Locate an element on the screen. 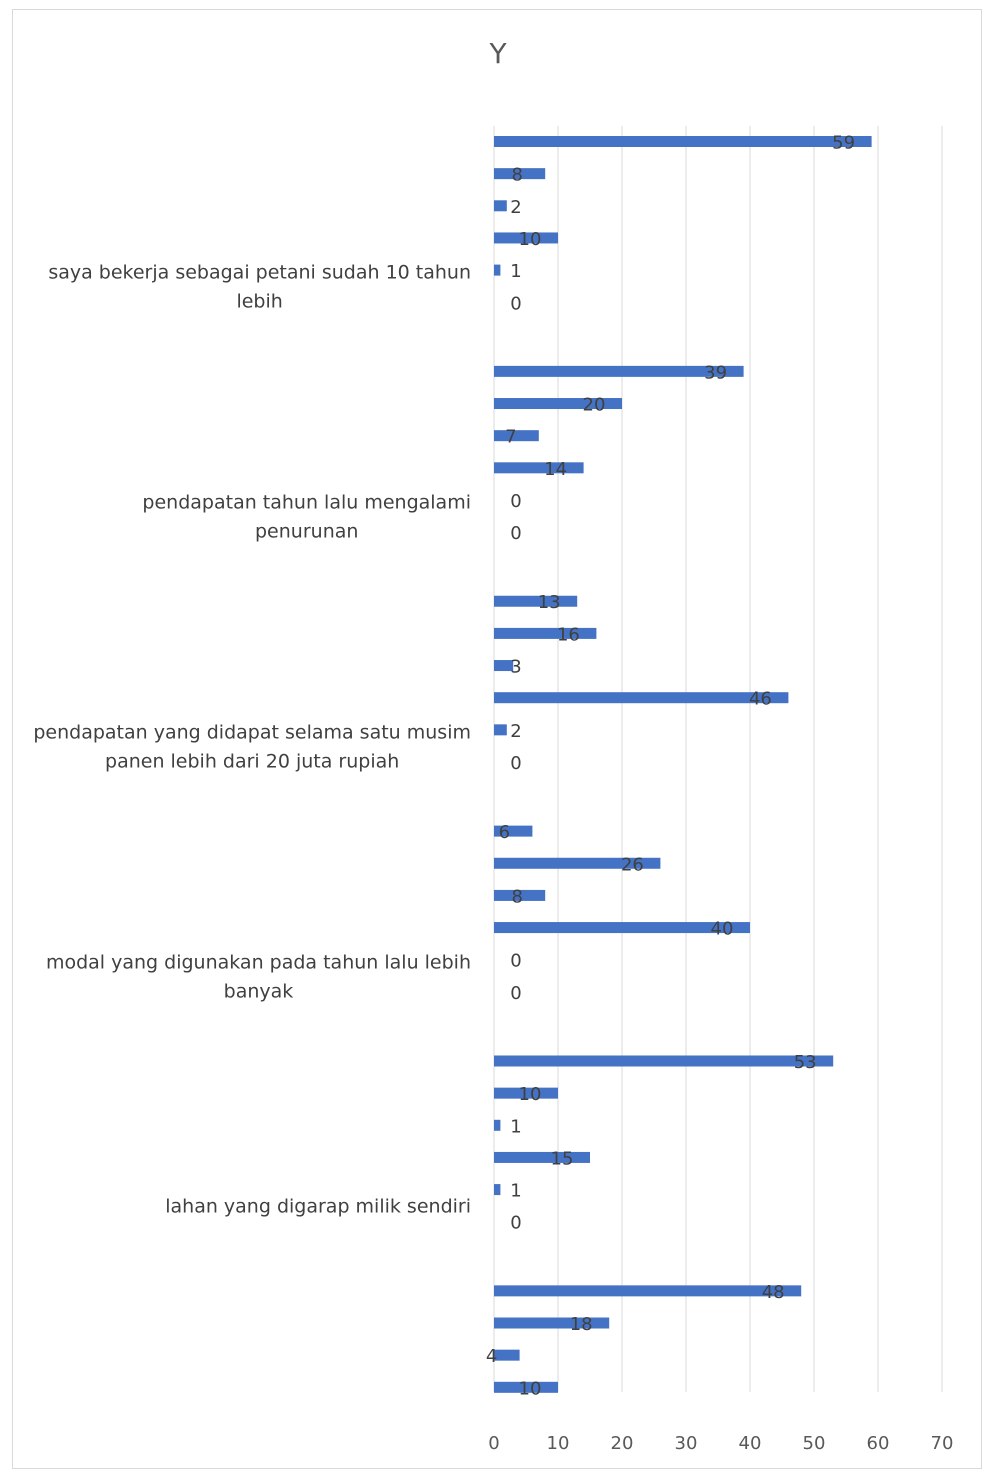  category-label: banyak is located at coordinates (259, 991).